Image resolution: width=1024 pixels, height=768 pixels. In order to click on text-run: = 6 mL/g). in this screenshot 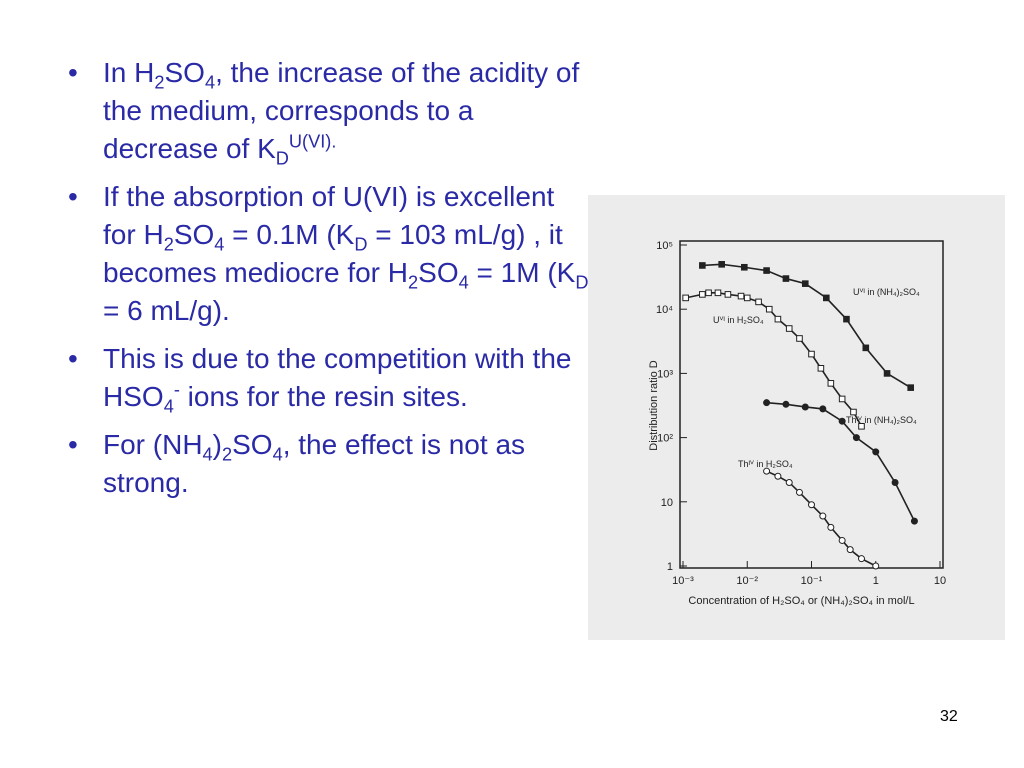, I will do `click(166, 310)`.